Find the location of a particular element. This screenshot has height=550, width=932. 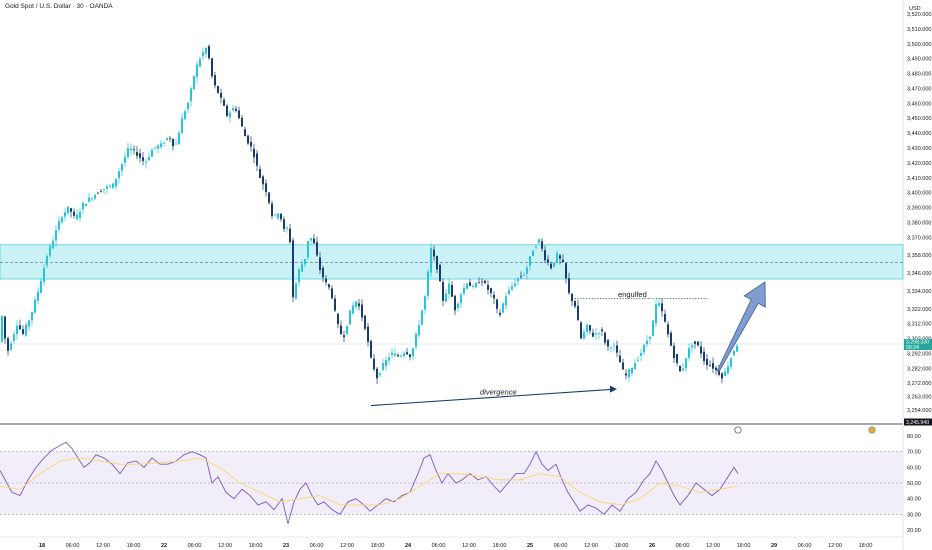

rsi-tick-label: 70.00 is located at coordinates (914, 453).